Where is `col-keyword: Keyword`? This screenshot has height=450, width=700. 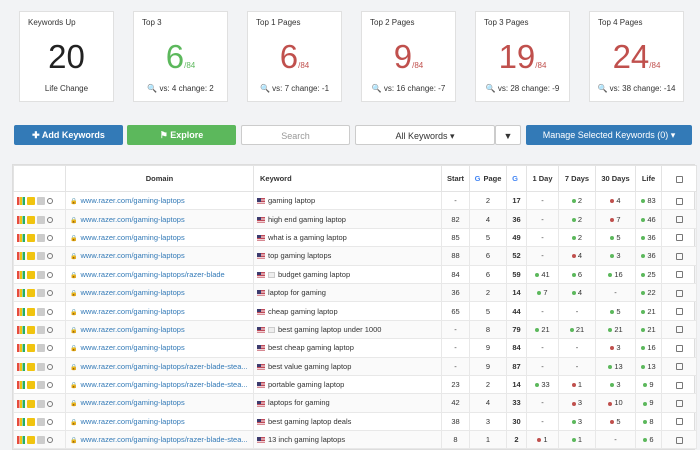 col-keyword: Keyword is located at coordinates (347, 178).